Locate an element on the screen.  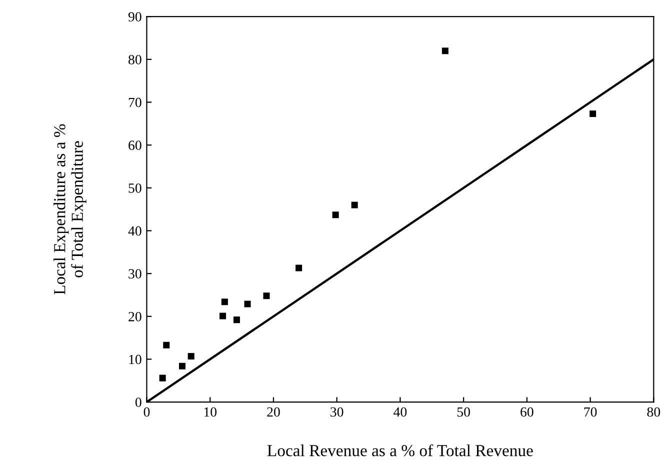
y-tick-label: 30 is located at coordinates (135, 274).